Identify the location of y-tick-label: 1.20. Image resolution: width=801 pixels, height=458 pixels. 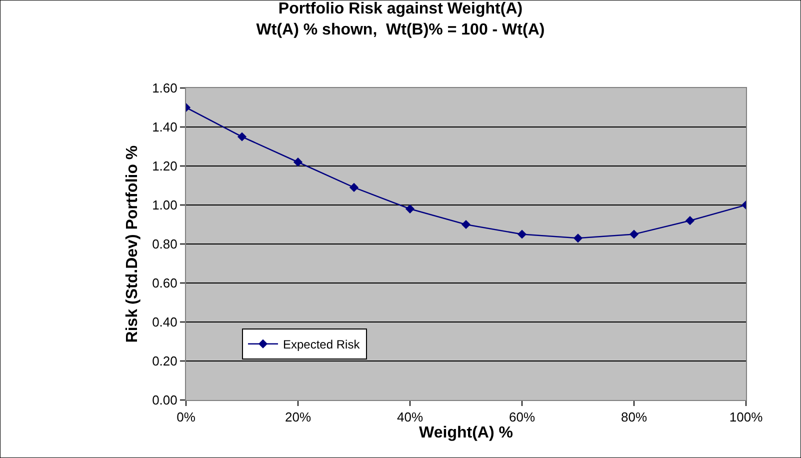
(165, 166).